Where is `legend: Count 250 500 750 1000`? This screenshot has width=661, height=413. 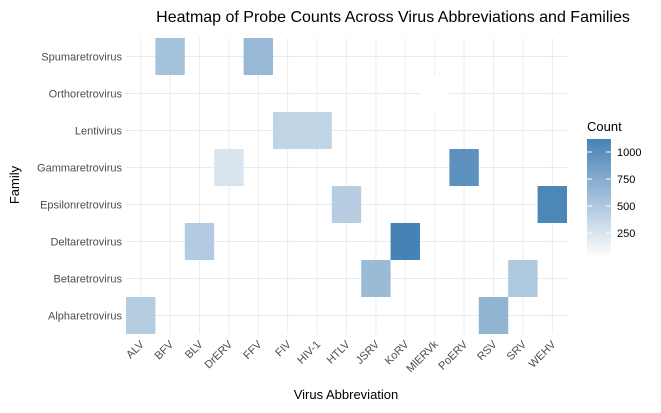 legend: Count 250 500 750 1000 is located at coordinates (614, 188).